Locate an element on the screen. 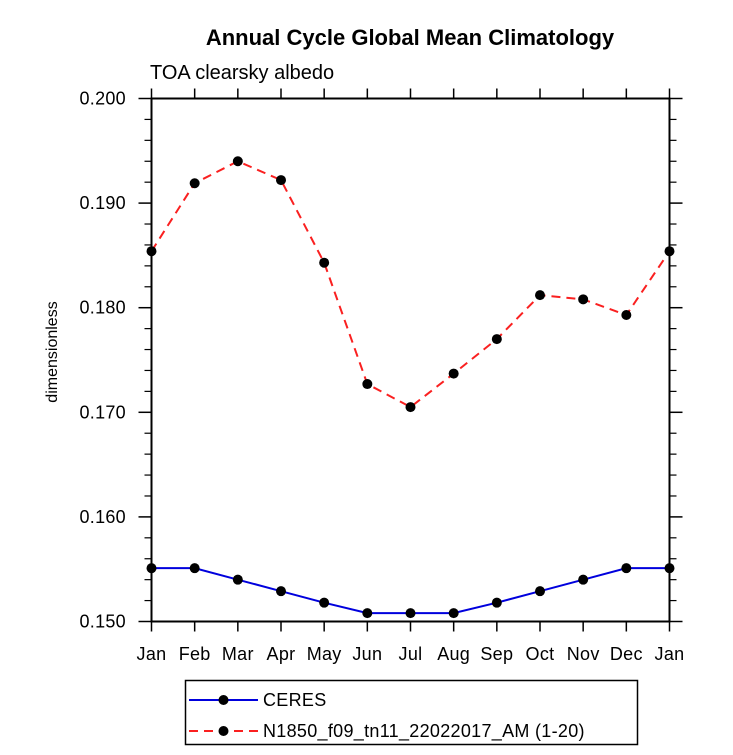 Image resolution: width=733 pixels, height=755 pixels. legend-label-ceres: CERES is located at coordinates (295, 700).